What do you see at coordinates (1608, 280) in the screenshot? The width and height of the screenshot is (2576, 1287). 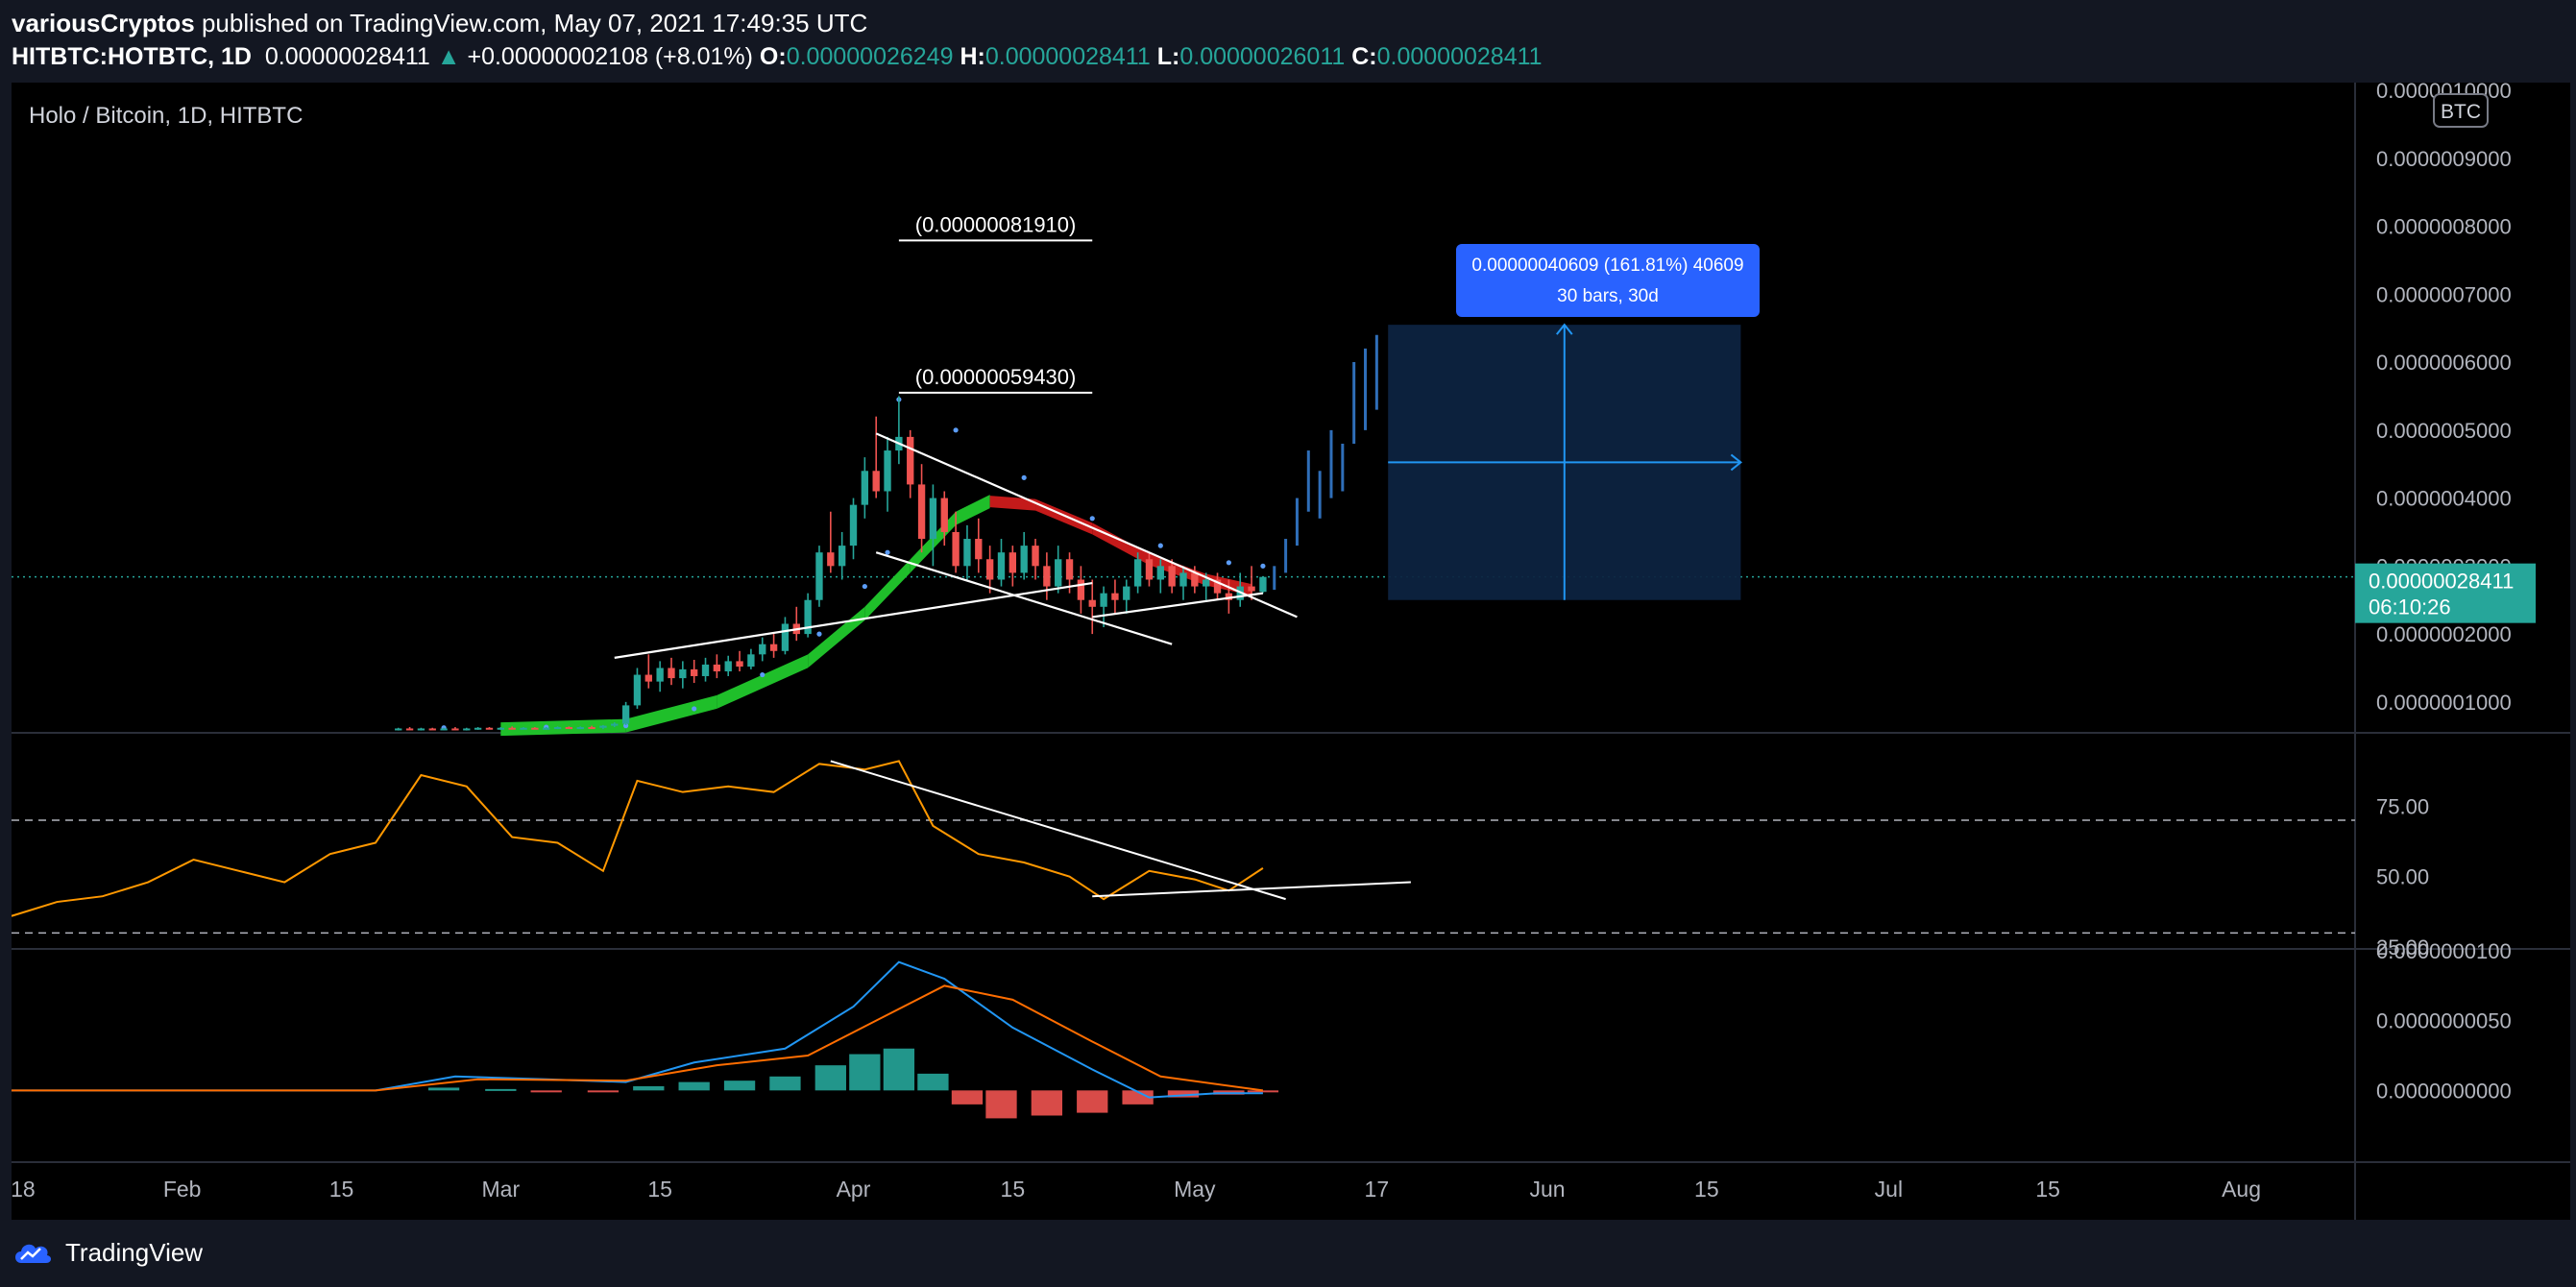 I see `projection-tooltip-bg` at bounding box center [1608, 280].